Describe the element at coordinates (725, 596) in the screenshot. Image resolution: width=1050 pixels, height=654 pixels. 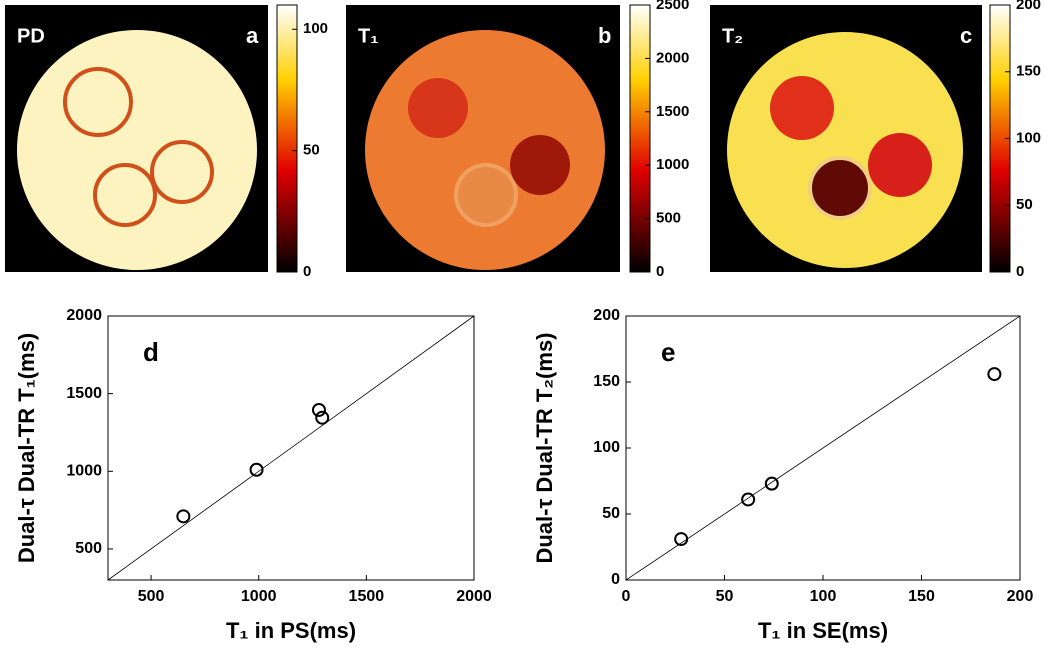
I see `x-tick-label: 50` at that location.